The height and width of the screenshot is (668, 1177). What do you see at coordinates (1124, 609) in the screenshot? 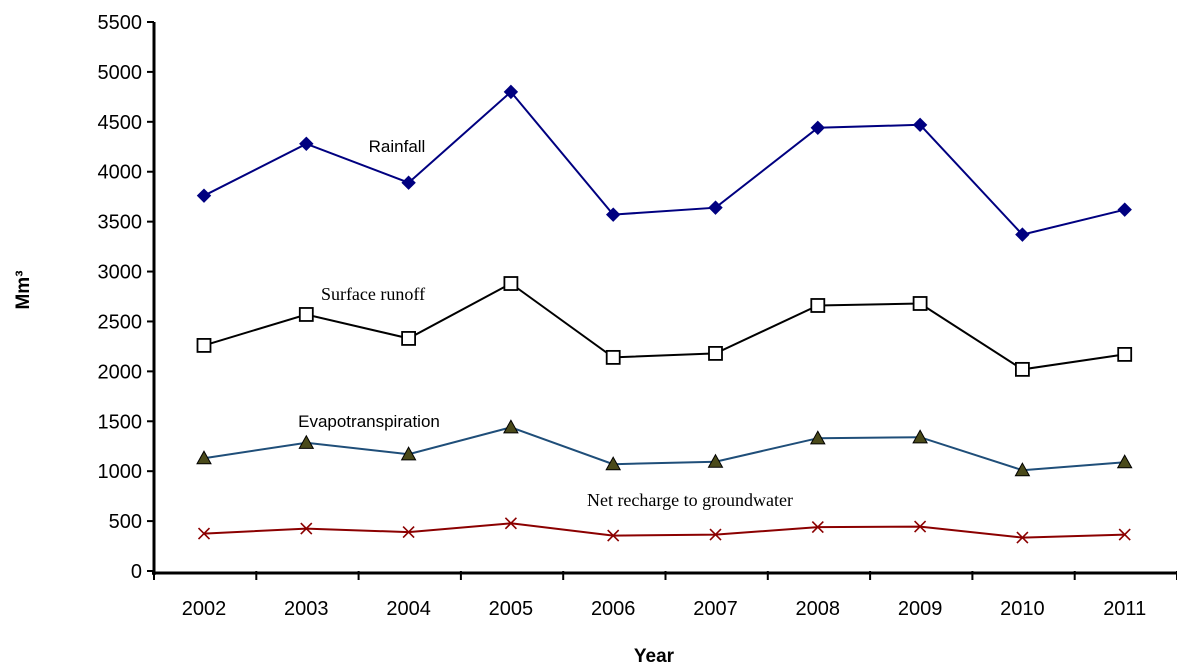
I see `x-tick-label: 2011` at bounding box center [1124, 609].